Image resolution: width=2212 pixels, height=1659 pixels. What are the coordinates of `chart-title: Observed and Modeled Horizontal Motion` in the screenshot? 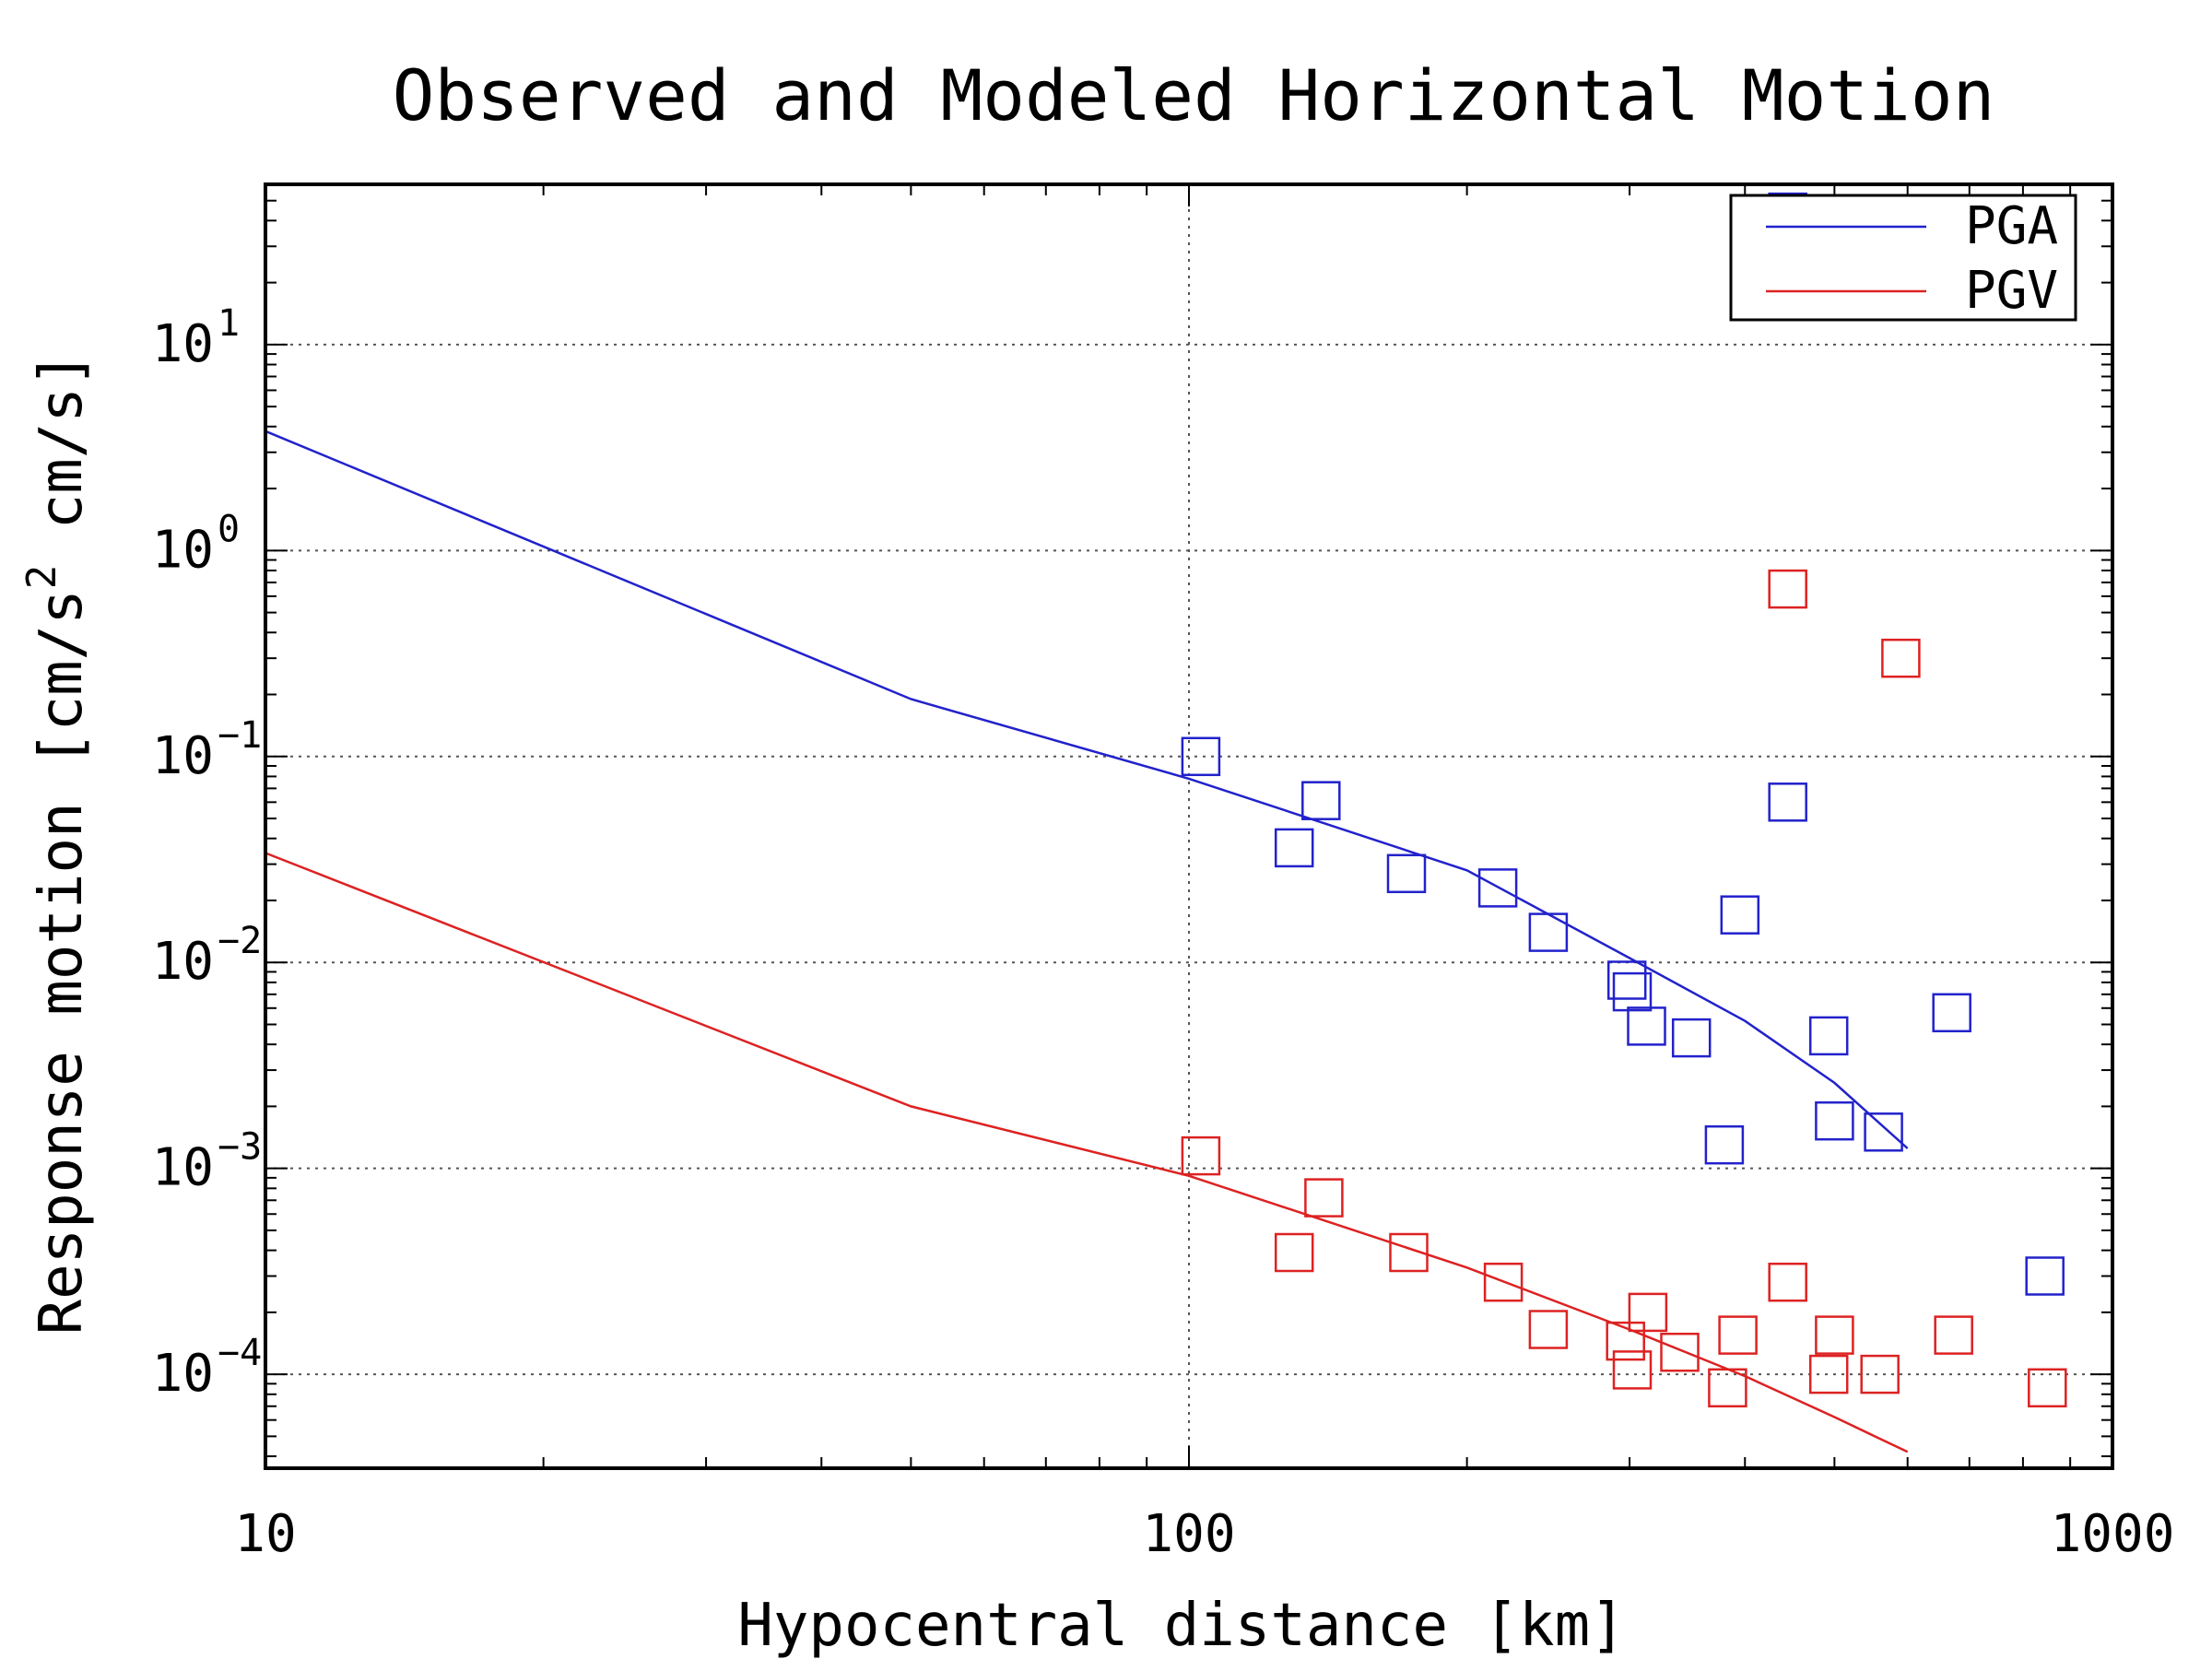 It's located at (1194, 95).